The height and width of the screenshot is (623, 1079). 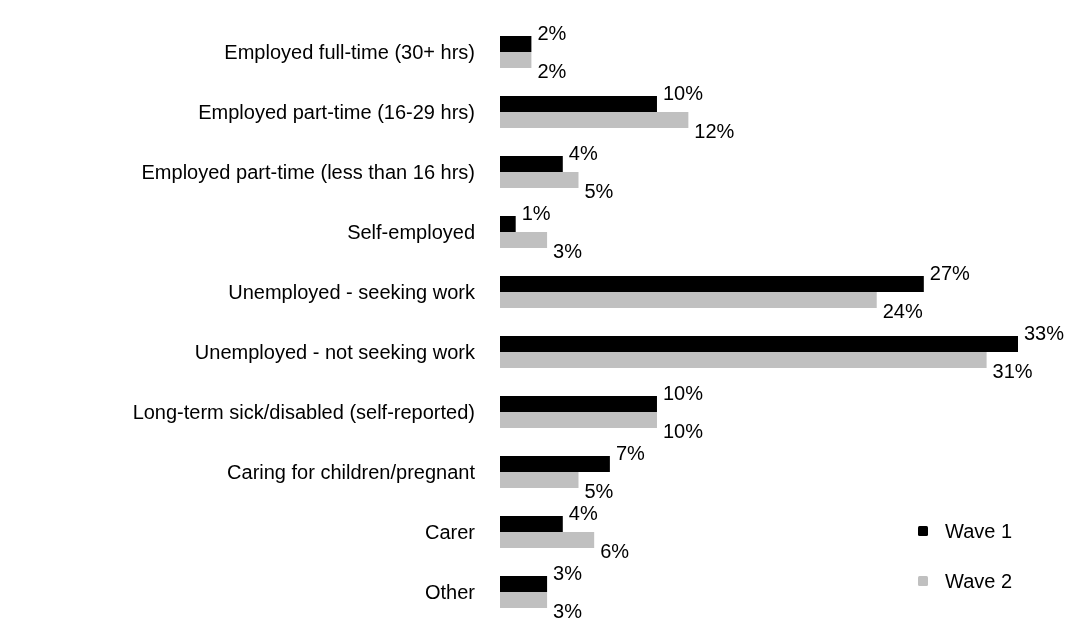 I want to click on data-label: 1%, so click(x=536, y=213).